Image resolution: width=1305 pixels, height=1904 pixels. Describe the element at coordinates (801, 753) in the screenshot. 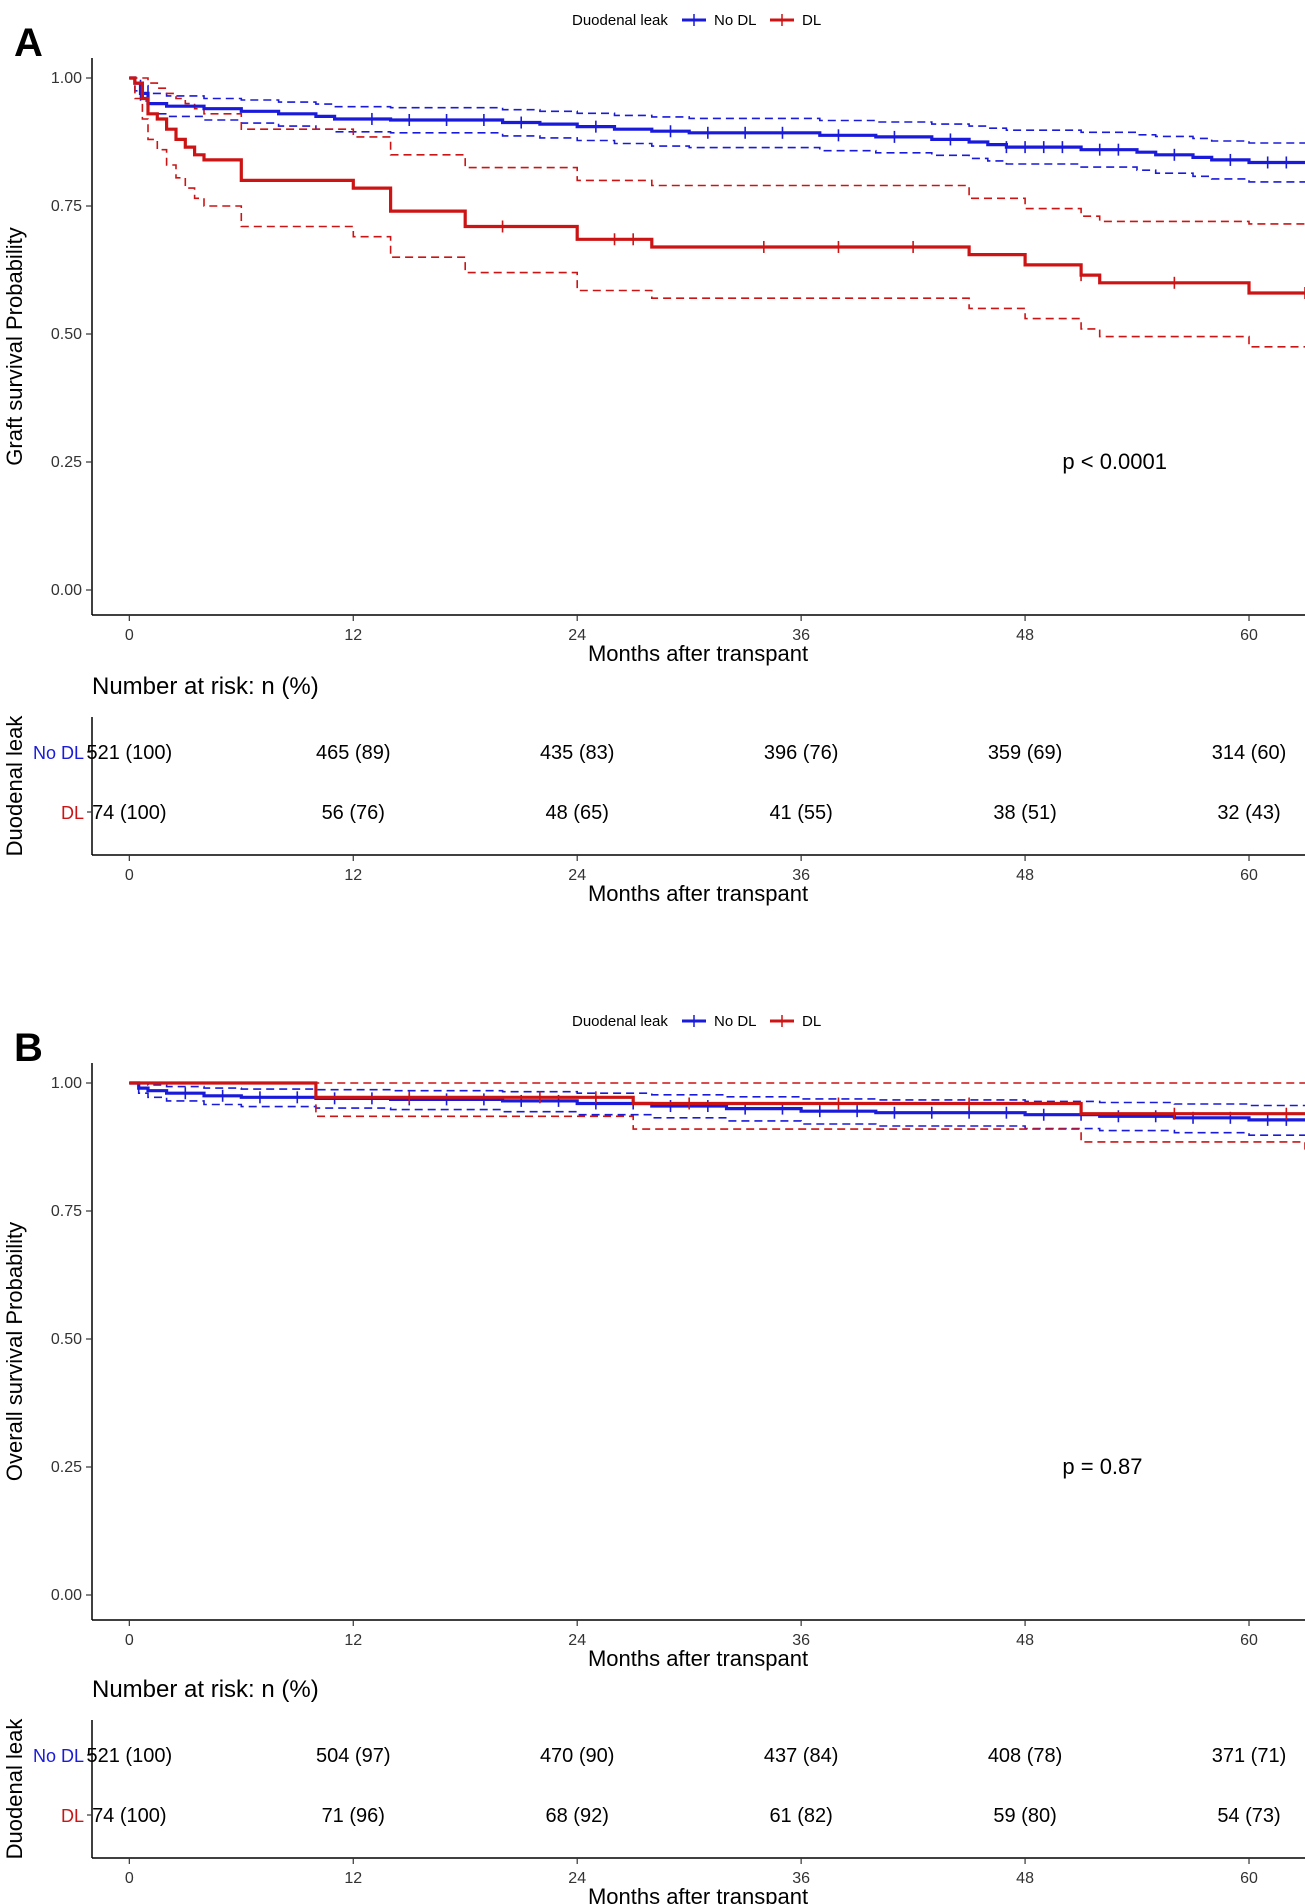

I see `risk-cell: 396 (76)` at that location.